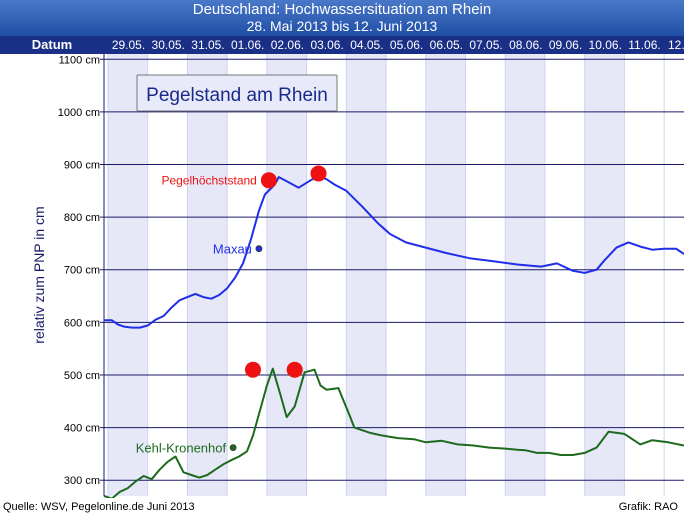  Describe the element at coordinates (82, 166) in the screenshot. I see `y-tick-label: 900 cm` at that location.